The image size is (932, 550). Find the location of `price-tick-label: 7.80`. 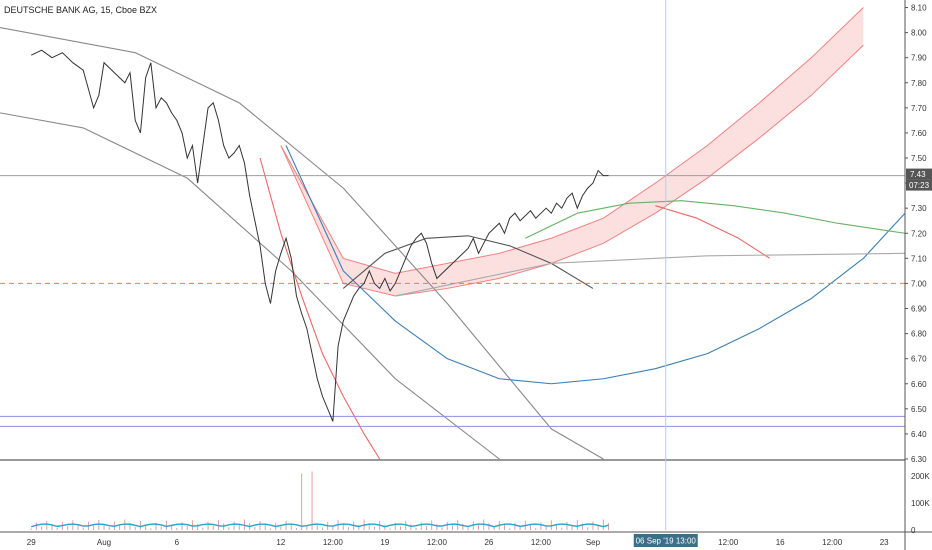

price-tick-label: 7.80 is located at coordinates (919, 83).